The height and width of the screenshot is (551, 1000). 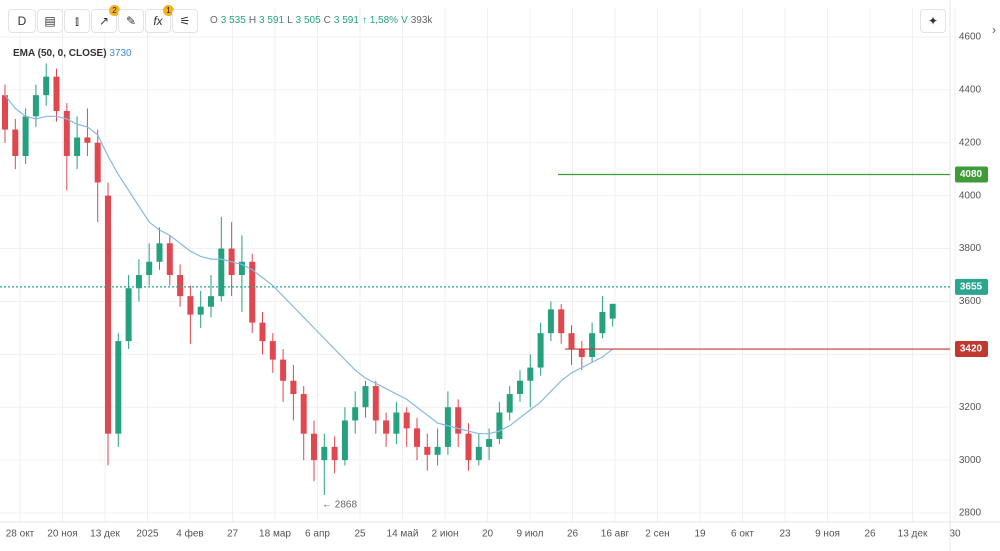 I want to click on x-tick-label: 9 ноя, so click(x=827, y=534).